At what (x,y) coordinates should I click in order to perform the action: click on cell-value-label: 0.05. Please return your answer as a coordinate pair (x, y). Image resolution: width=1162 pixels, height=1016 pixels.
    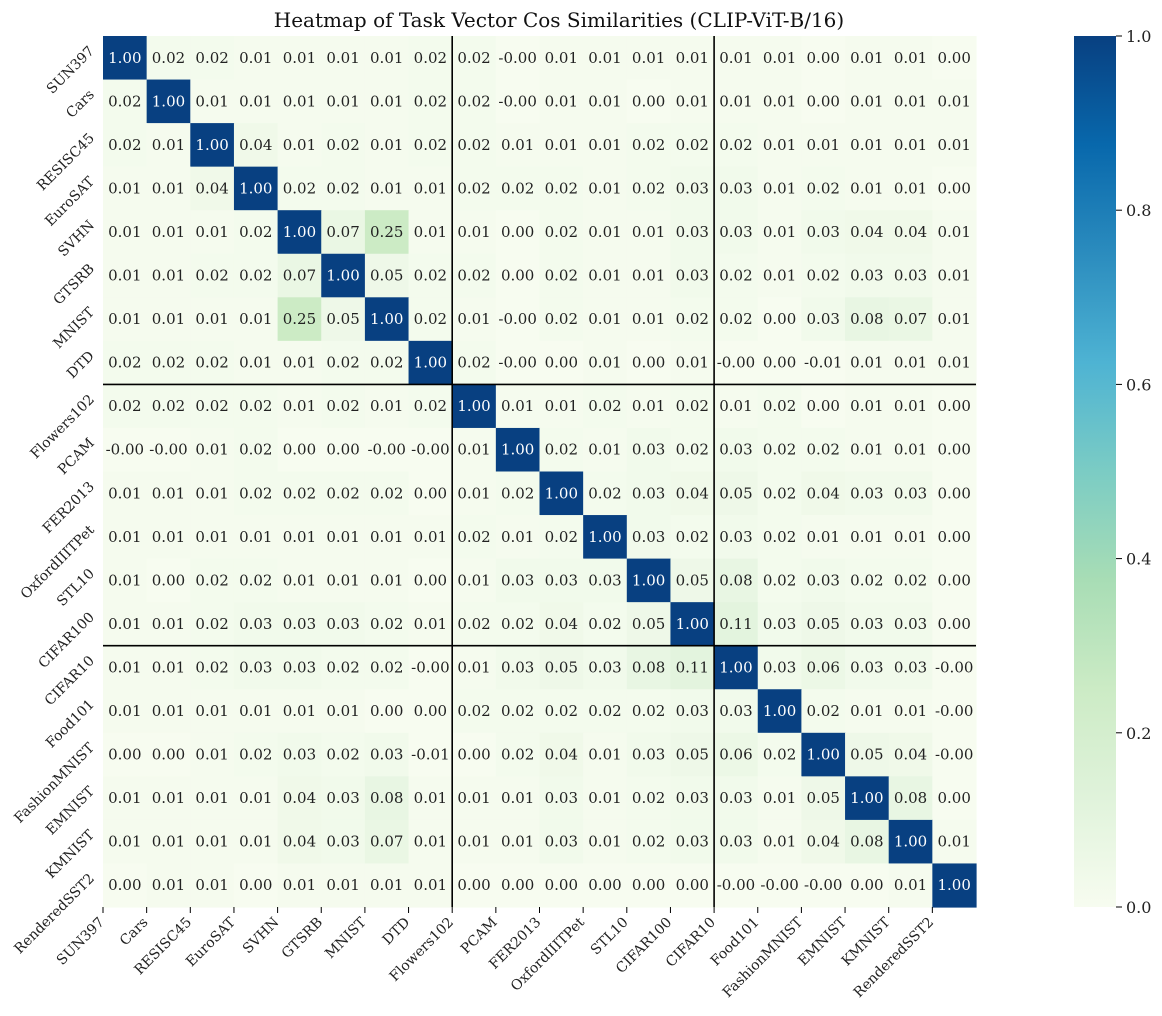
    Looking at the image, I should click on (735, 493).